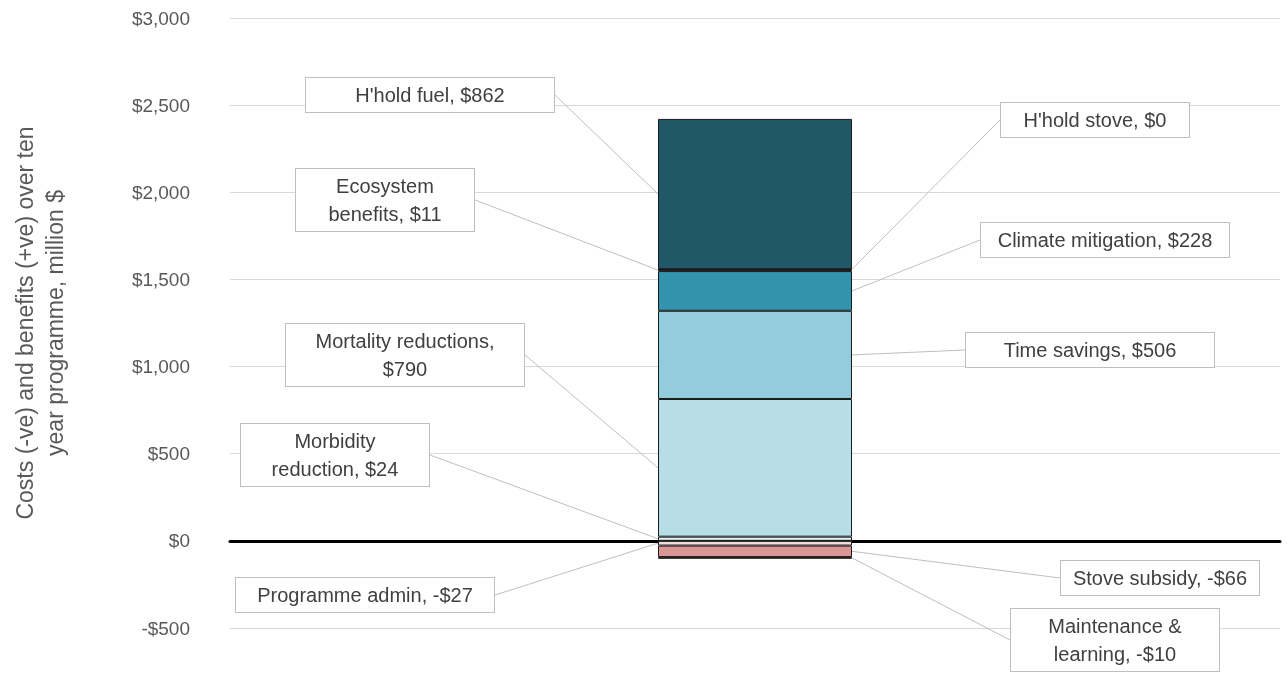 This screenshot has width=1288, height=686. What do you see at coordinates (160, 279) in the screenshot?
I see `y-tick-label: $1,500` at bounding box center [160, 279].